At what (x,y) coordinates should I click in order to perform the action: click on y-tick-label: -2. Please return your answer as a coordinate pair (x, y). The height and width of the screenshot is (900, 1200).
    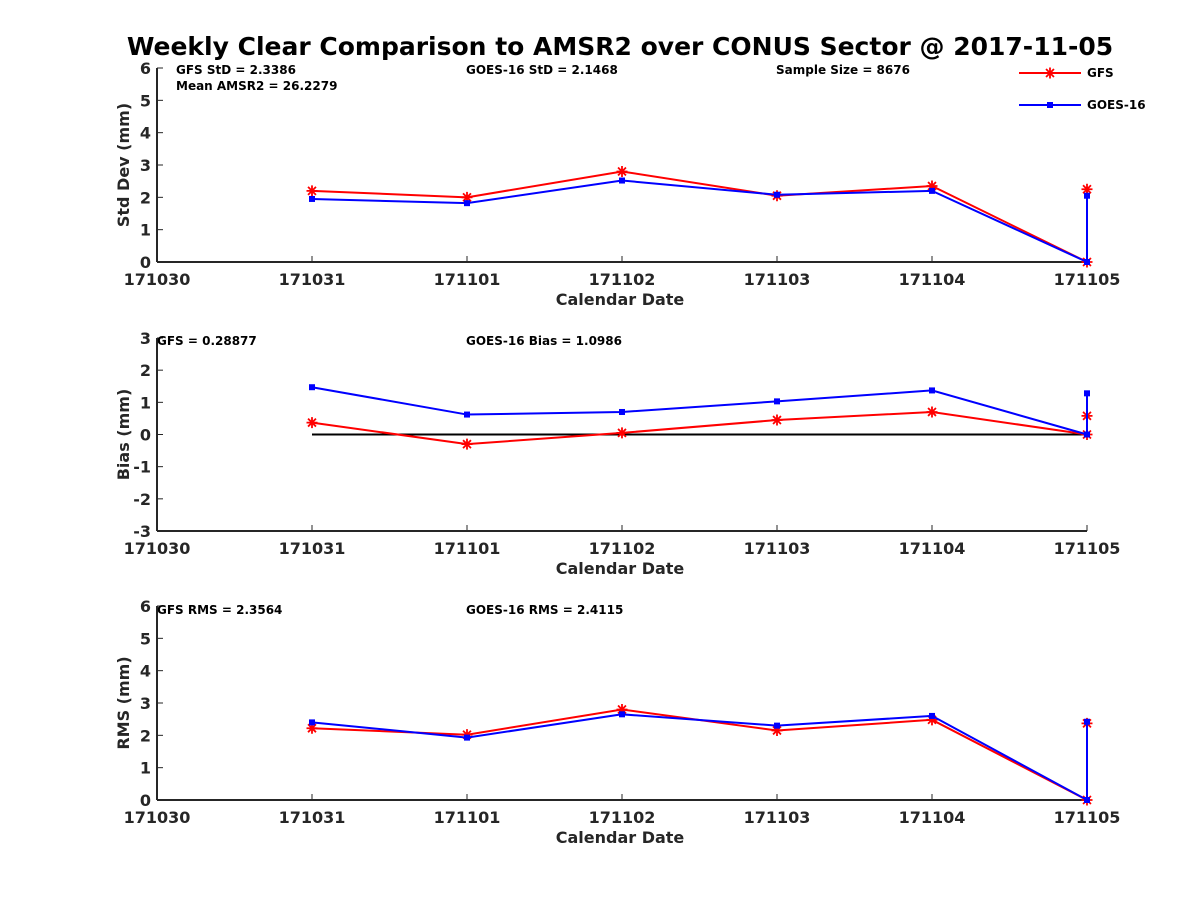
    Looking at the image, I should click on (142, 499).